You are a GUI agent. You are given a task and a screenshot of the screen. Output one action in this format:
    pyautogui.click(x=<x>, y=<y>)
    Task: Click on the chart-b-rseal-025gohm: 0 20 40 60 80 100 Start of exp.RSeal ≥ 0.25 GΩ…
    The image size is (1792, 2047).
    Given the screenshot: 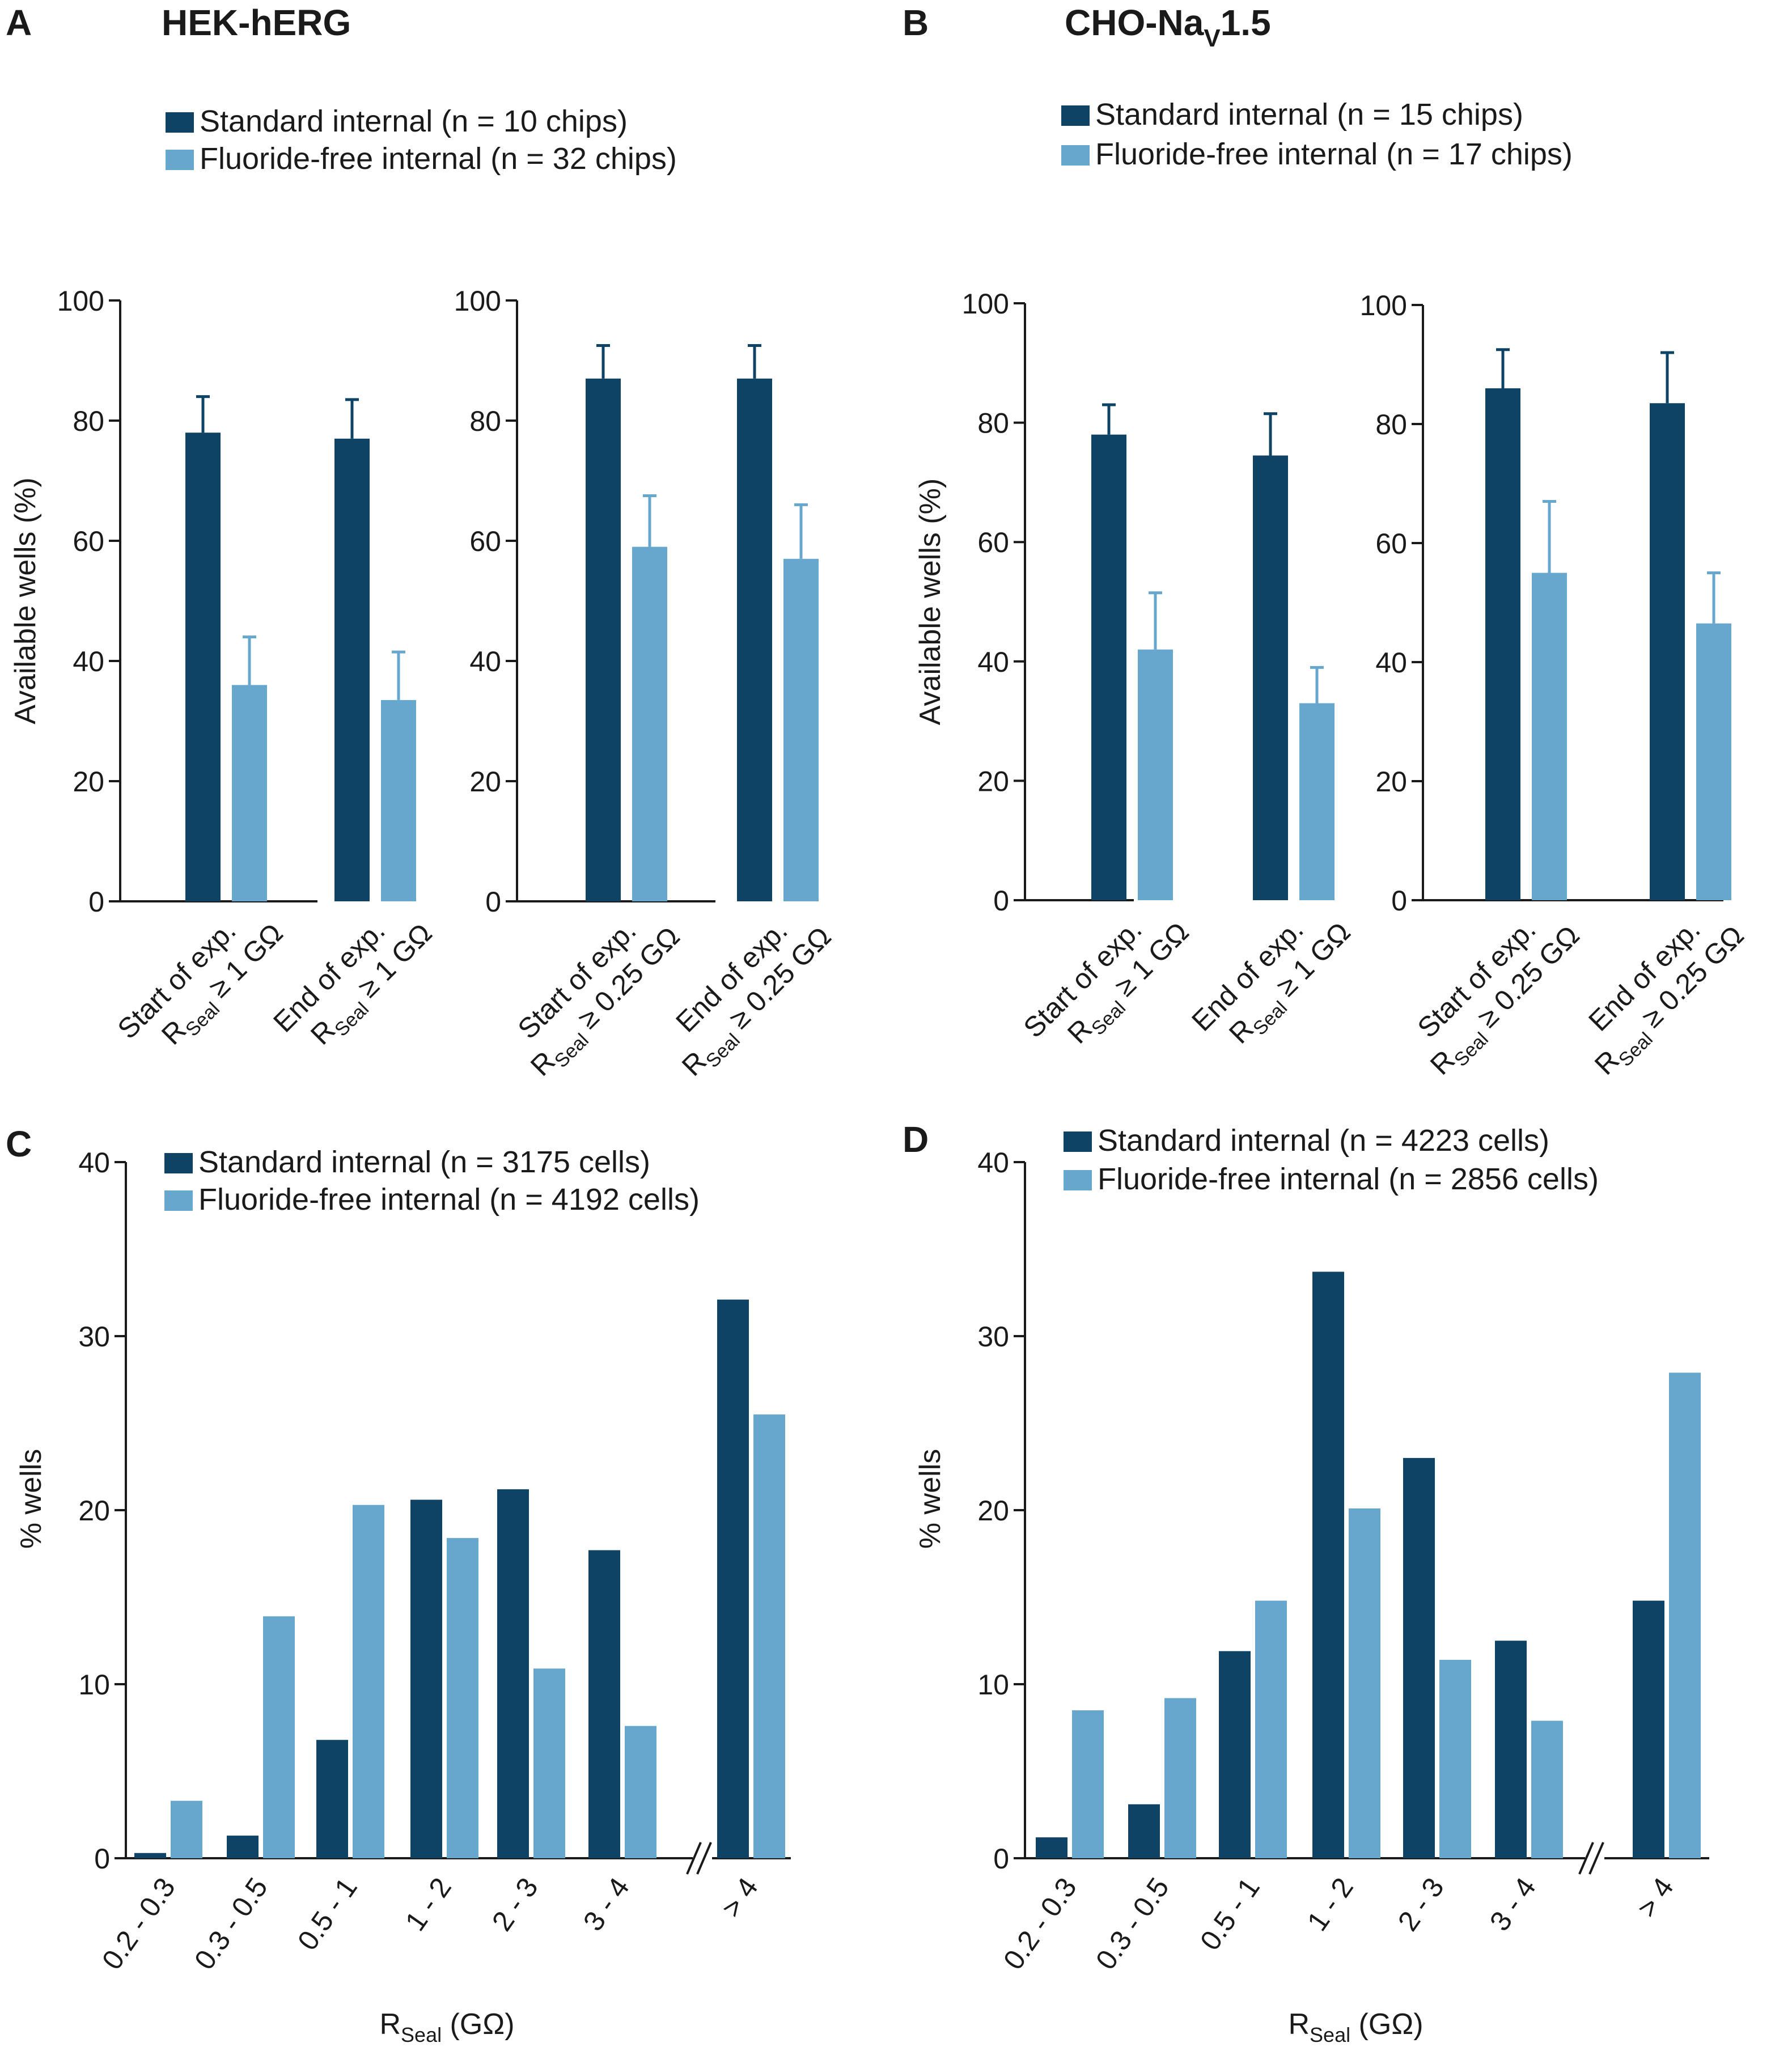 What is the action you would take?
    pyautogui.click(x=1557, y=687)
    